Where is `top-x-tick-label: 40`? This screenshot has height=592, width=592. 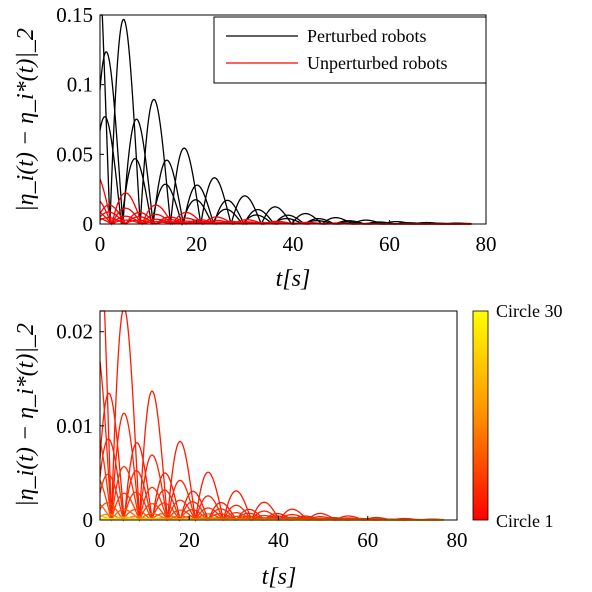 top-x-tick-label: 40 is located at coordinates (293, 244).